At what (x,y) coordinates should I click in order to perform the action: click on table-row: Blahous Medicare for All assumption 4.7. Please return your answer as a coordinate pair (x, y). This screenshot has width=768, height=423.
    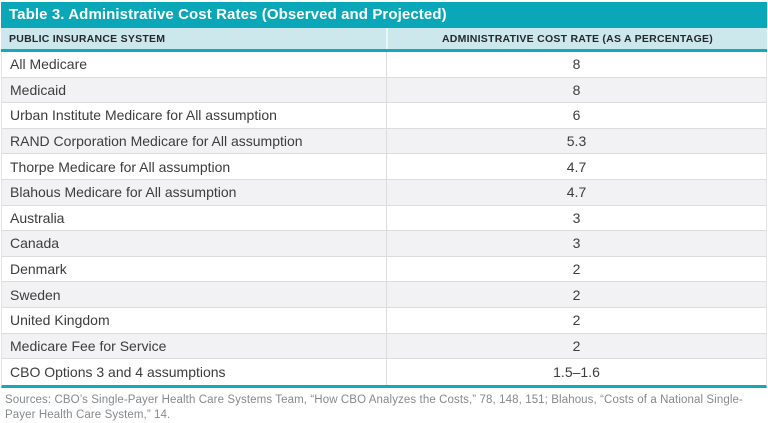
    Looking at the image, I should click on (384, 192).